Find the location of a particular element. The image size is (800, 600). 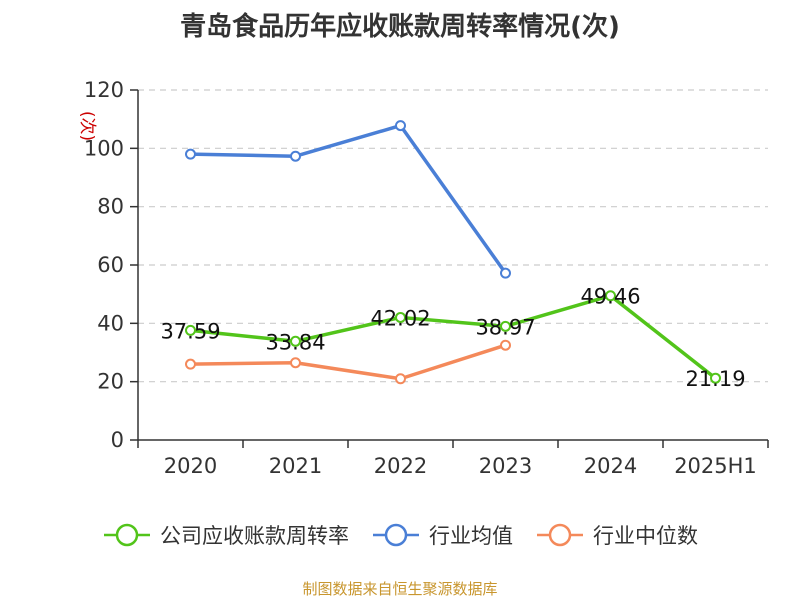

data-label: 37.59 is located at coordinates (190, 331).